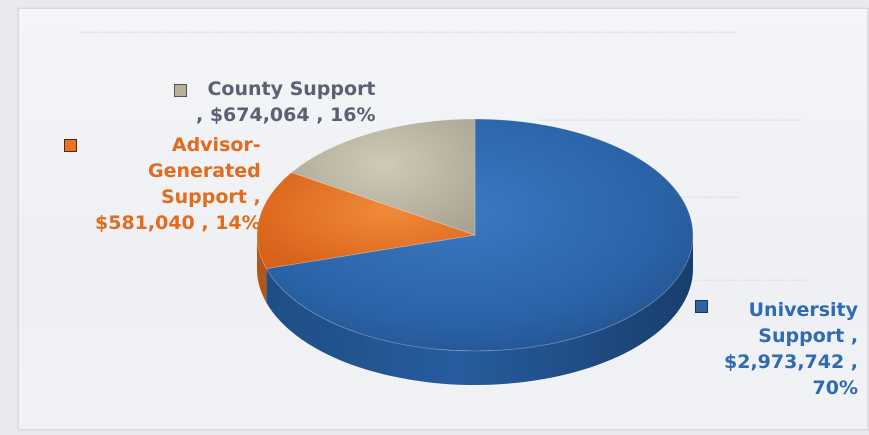 The image size is (869, 435). I want to click on county-label-line2: , $674,064 , 16%, so click(286, 115).